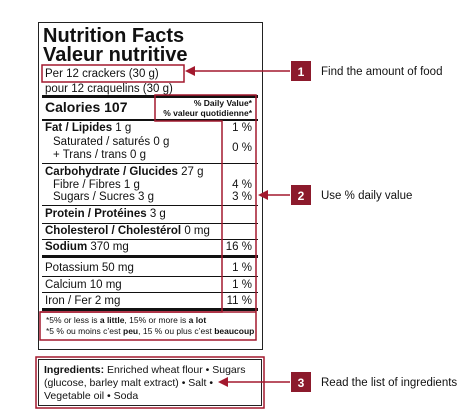 The width and height of the screenshot is (474, 418). What do you see at coordinates (130, 331) in the screenshot?
I see `footnote-part: peu` at bounding box center [130, 331].